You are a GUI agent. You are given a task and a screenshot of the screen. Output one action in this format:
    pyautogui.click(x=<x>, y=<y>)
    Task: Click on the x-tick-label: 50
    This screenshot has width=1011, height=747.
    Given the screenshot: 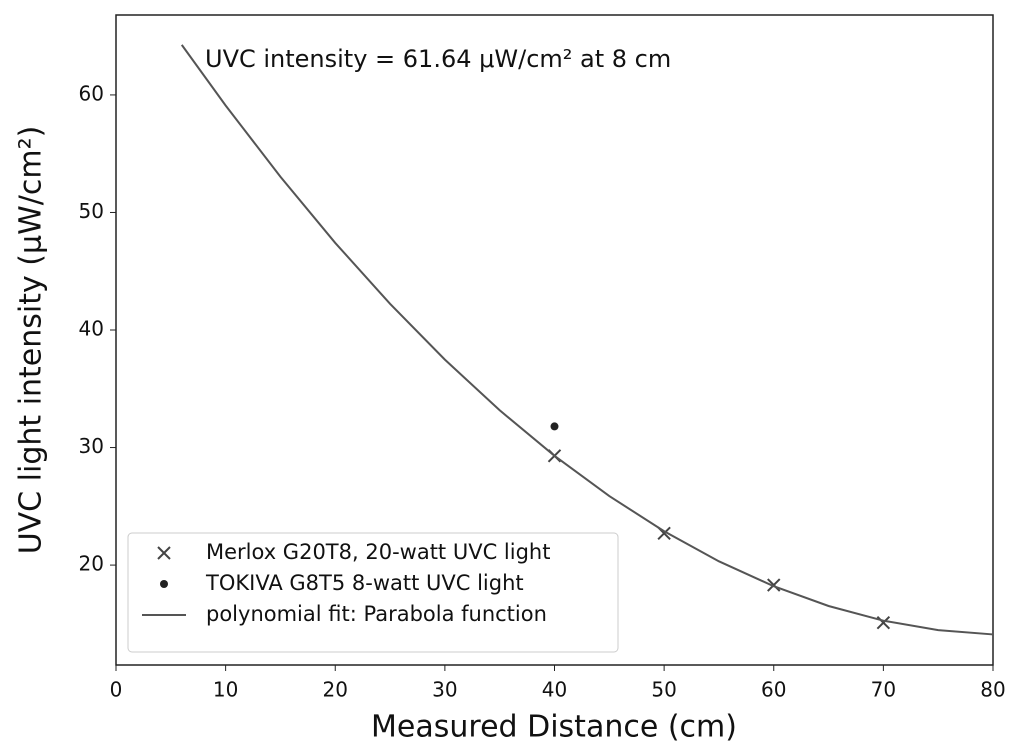 What is the action you would take?
    pyautogui.click(x=663, y=690)
    